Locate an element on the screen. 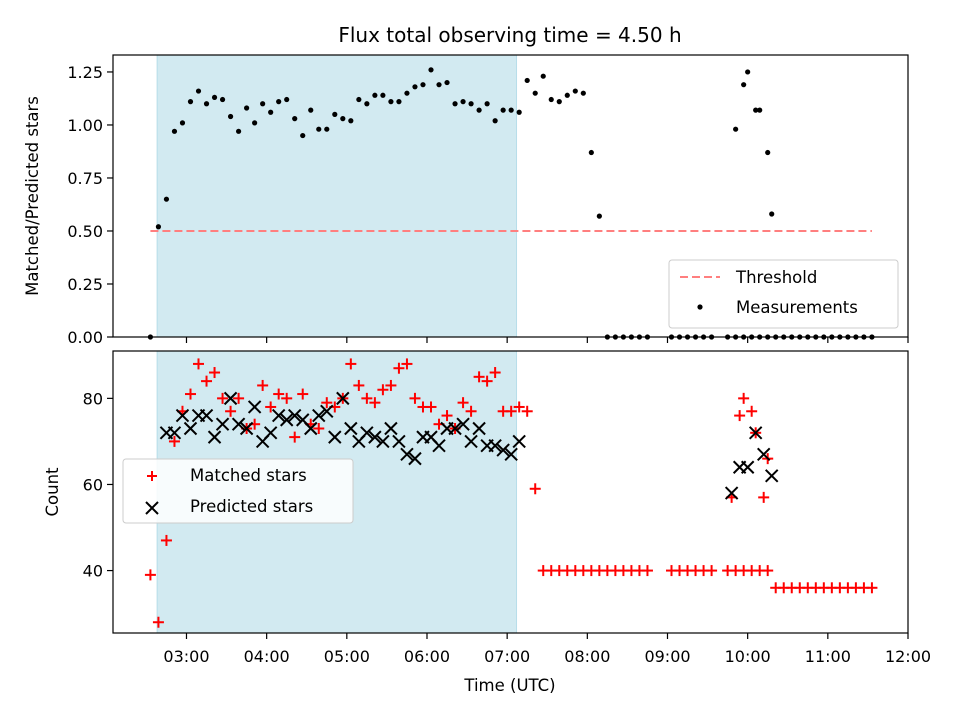 The image size is (960, 720). x-tick-label: 04:00 is located at coordinates (267, 656).